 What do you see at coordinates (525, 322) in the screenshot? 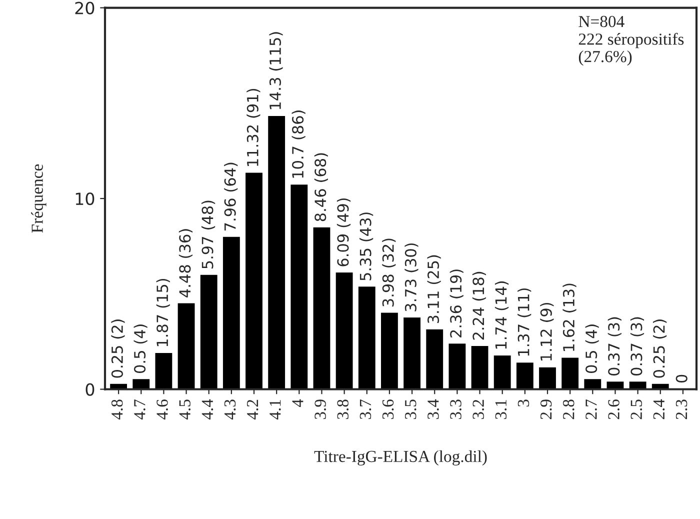
I see `data-label: 1.37 (11)` at bounding box center [525, 322].